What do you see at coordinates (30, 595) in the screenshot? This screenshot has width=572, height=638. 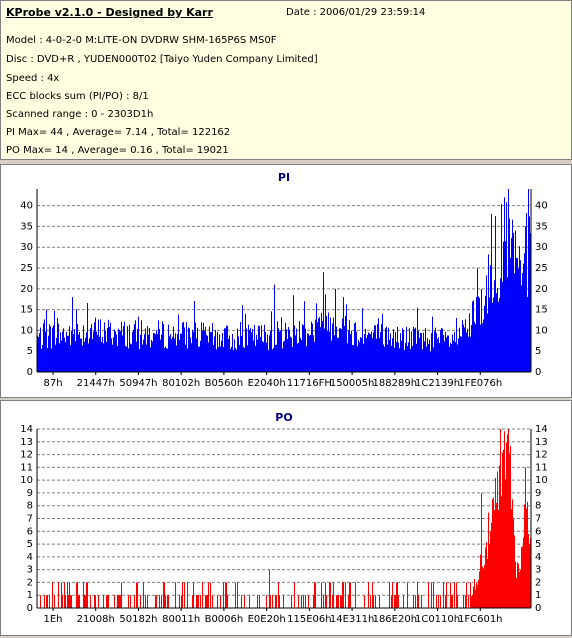 I see `y-tick-label-left: 1` at bounding box center [30, 595].